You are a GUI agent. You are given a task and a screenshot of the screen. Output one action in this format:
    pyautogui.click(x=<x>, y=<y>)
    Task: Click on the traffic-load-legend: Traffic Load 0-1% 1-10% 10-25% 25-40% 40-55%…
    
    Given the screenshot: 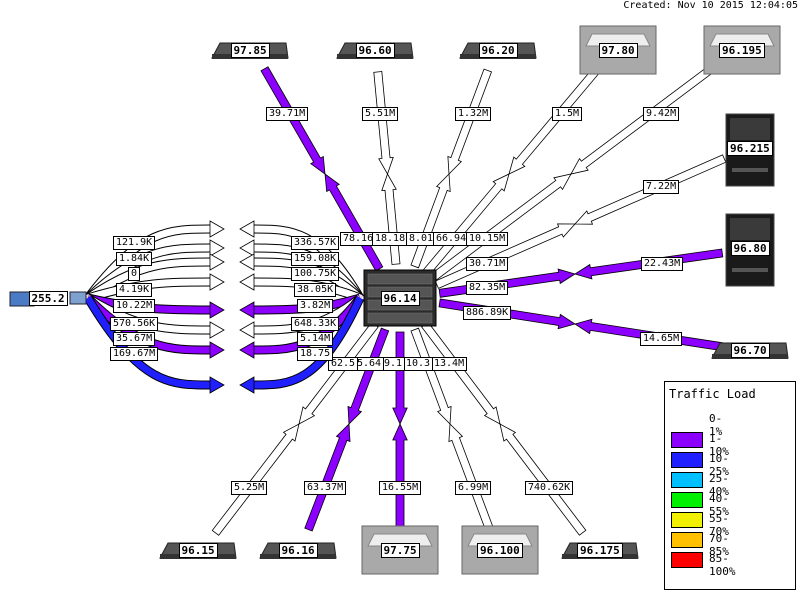 What is the action you would take?
    pyautogui.click(x=730, y=485)
    